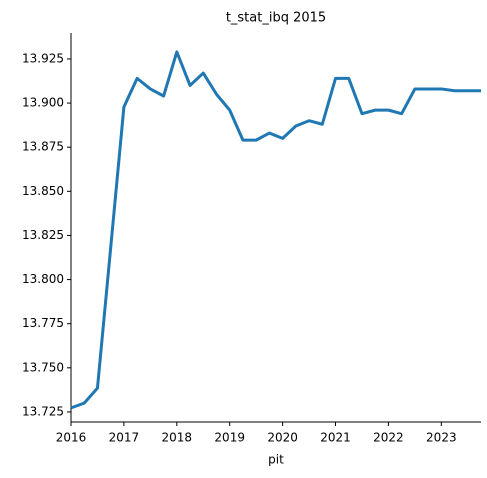  What do you see at coordinates (441, 438) in the screenshot?
I see `x-tick-label: 2023` at bounding box center [441, 438].